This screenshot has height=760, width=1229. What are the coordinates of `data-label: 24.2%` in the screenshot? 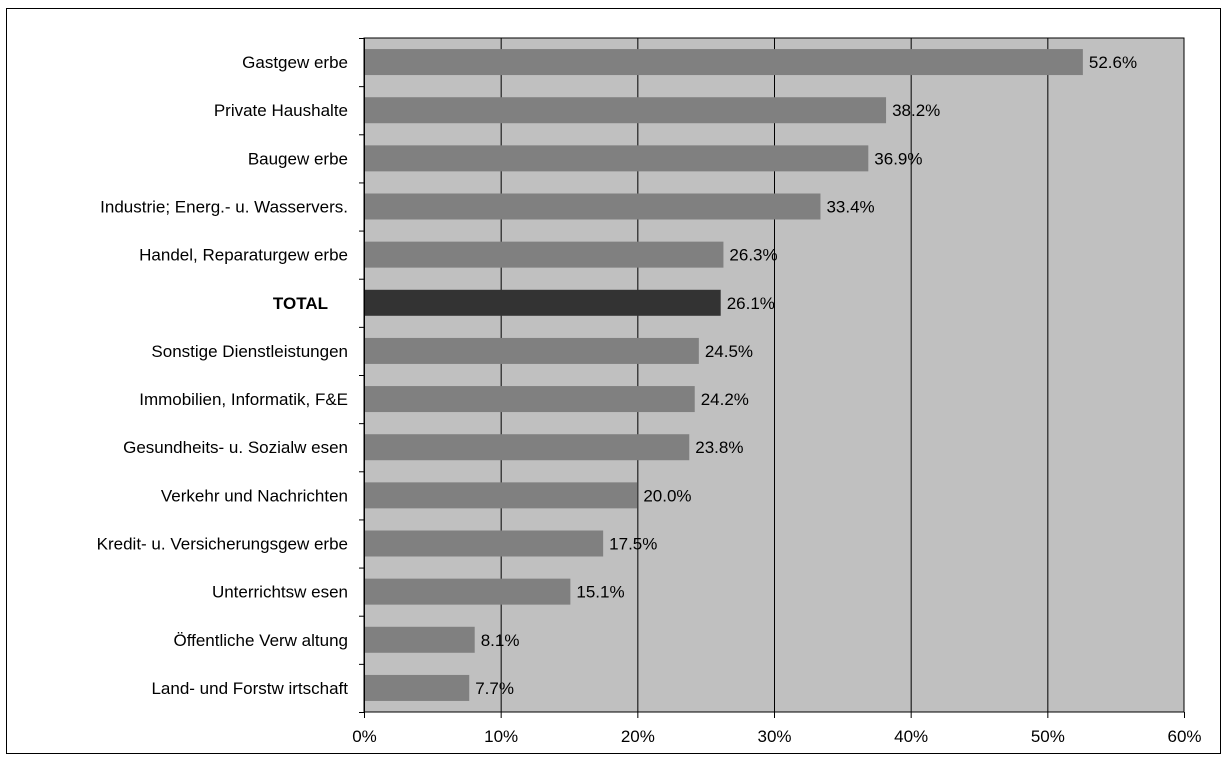 It's located at (725, 399).